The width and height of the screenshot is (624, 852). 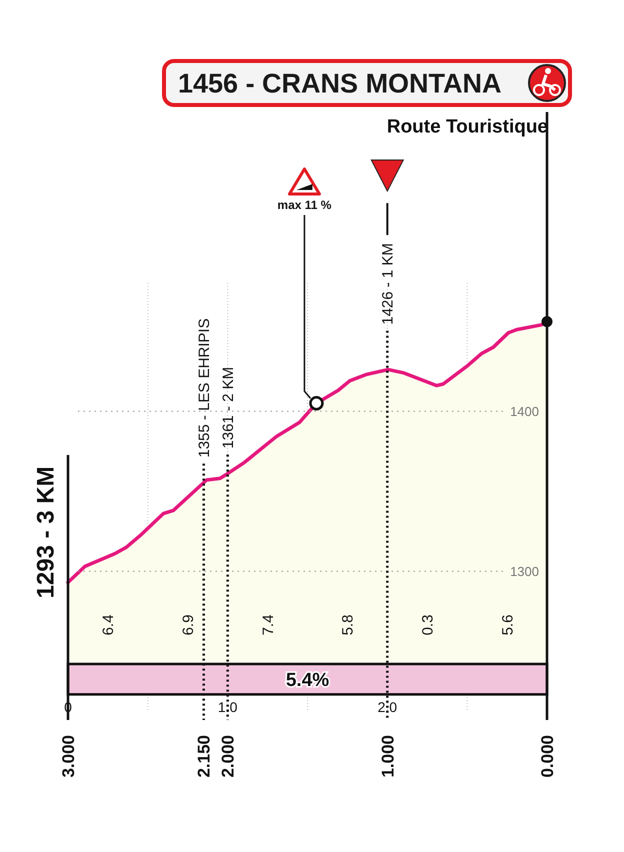 I want to click on ref-line-label: 1361 - 2 KM, so click(x=228, y=407).